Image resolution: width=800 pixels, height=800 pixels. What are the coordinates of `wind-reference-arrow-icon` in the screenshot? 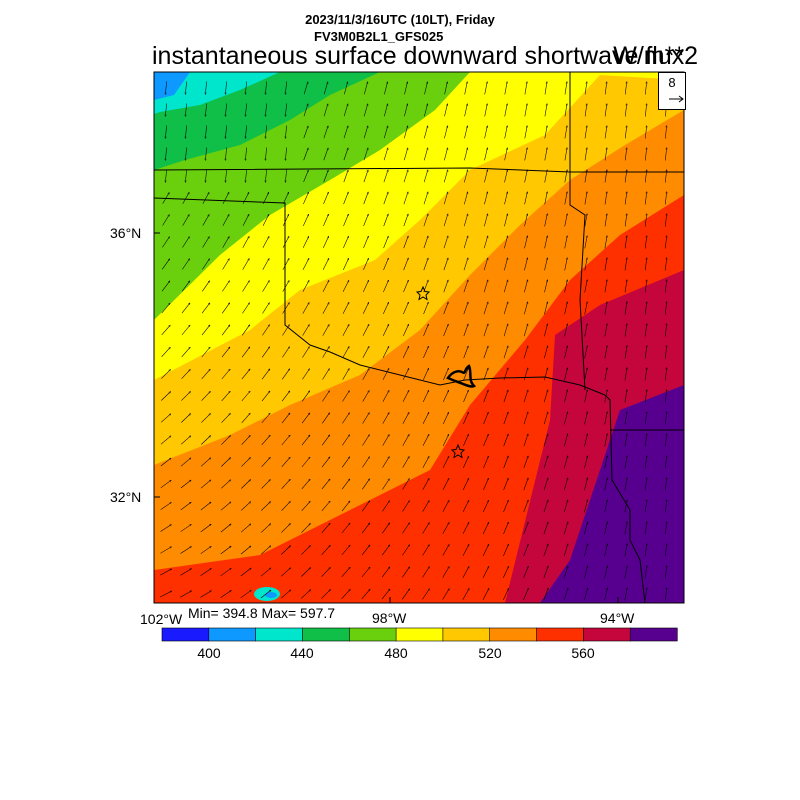 It's located at (676, 99).